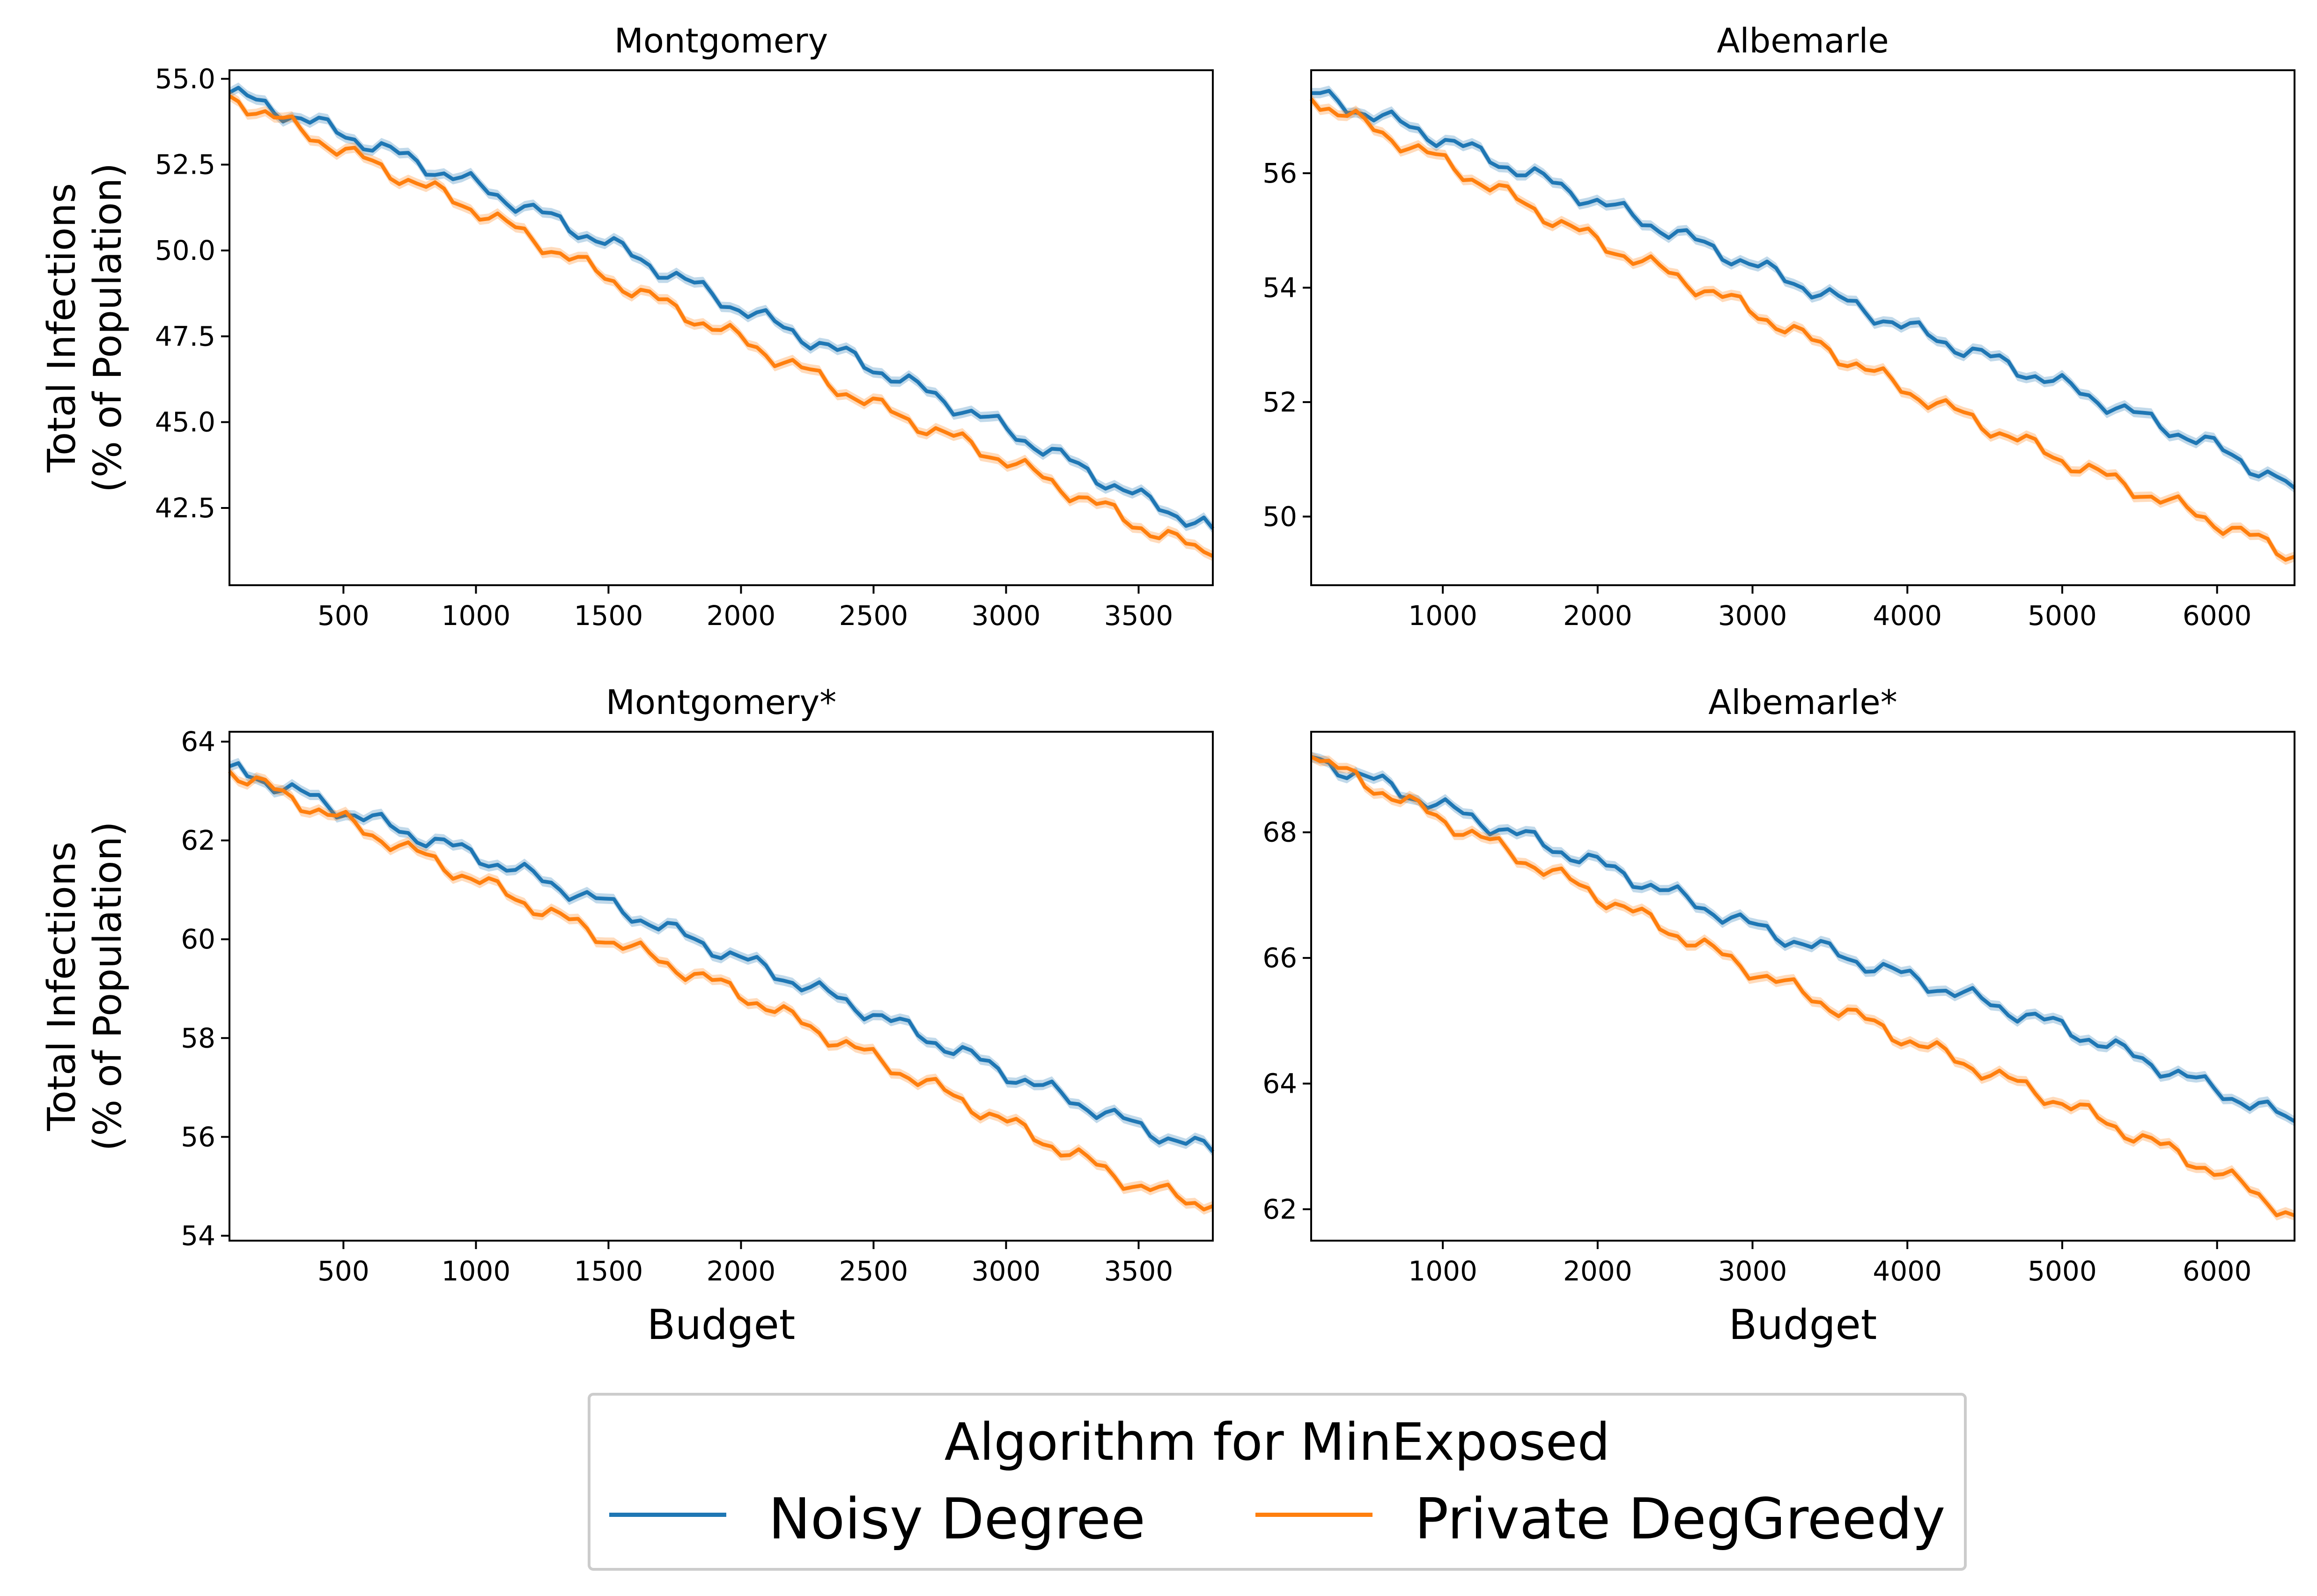 Image resolution: width=2317 pixels, height=1596 pixels. Describe the element at coordinates (667, 1515) in the screenshot. I see `legend-swatch-noisy-degree` at that location.